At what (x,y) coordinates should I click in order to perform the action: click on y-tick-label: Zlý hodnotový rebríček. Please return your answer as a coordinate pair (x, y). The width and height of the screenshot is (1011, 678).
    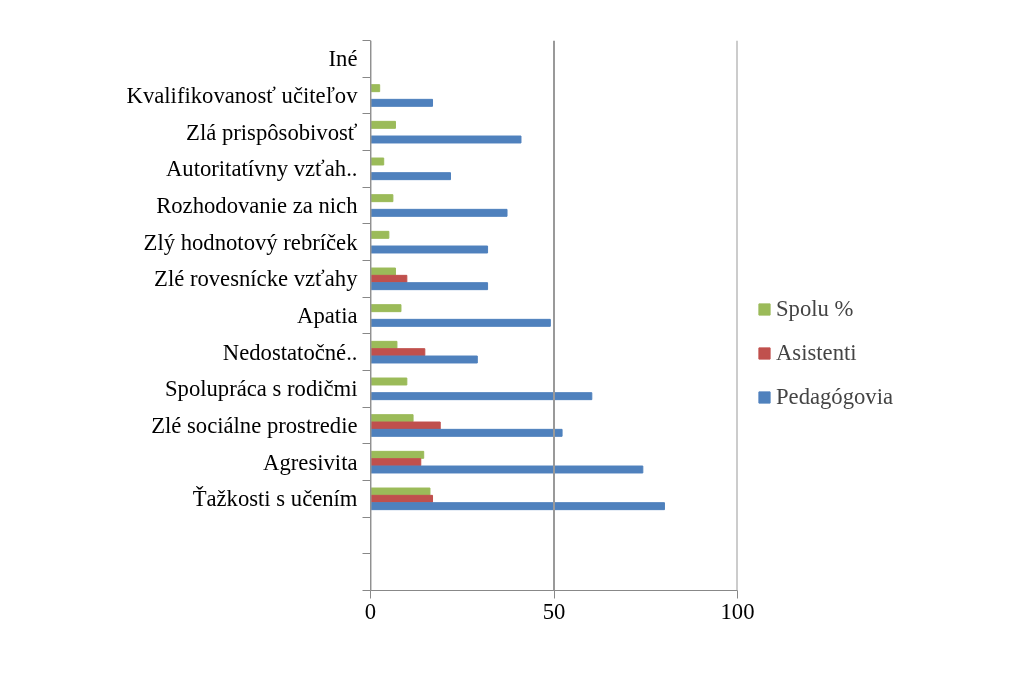
    Looking at the image, I should click on (251, 242).